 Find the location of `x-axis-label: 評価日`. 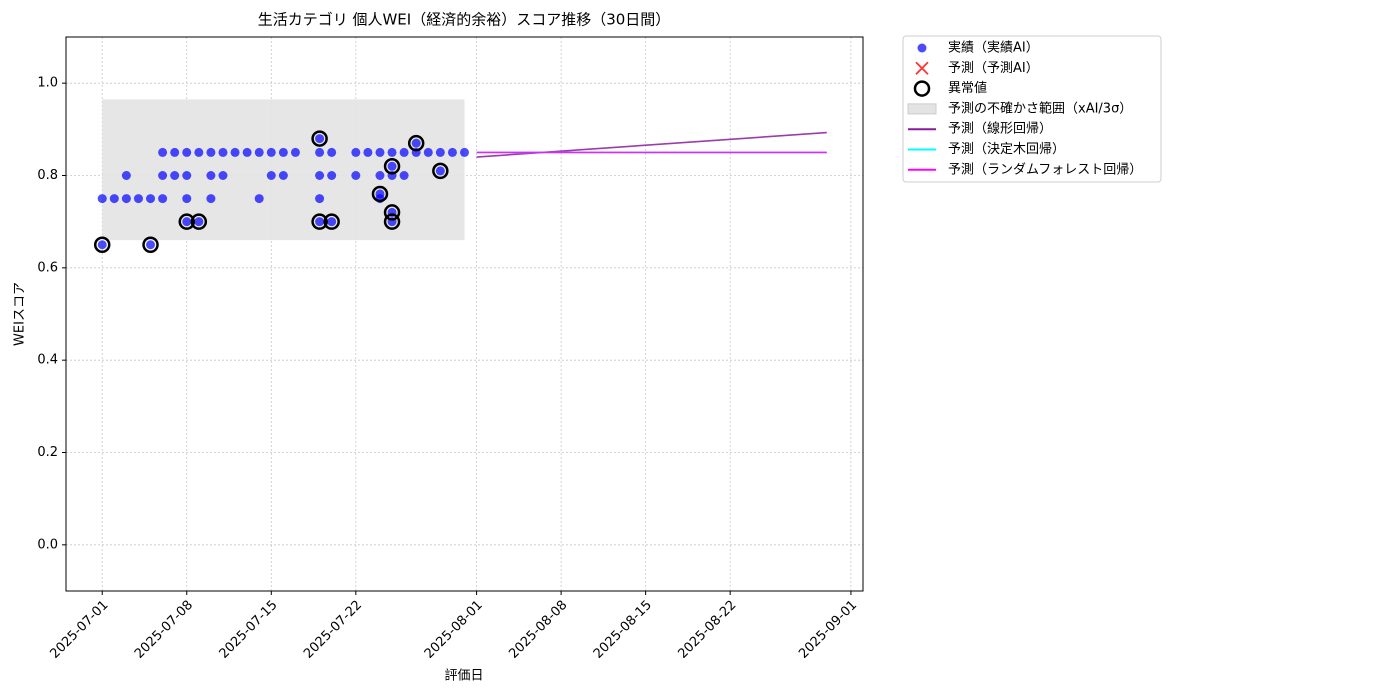

x-axis-label: 評価日 is located at coordinates (463, 676).